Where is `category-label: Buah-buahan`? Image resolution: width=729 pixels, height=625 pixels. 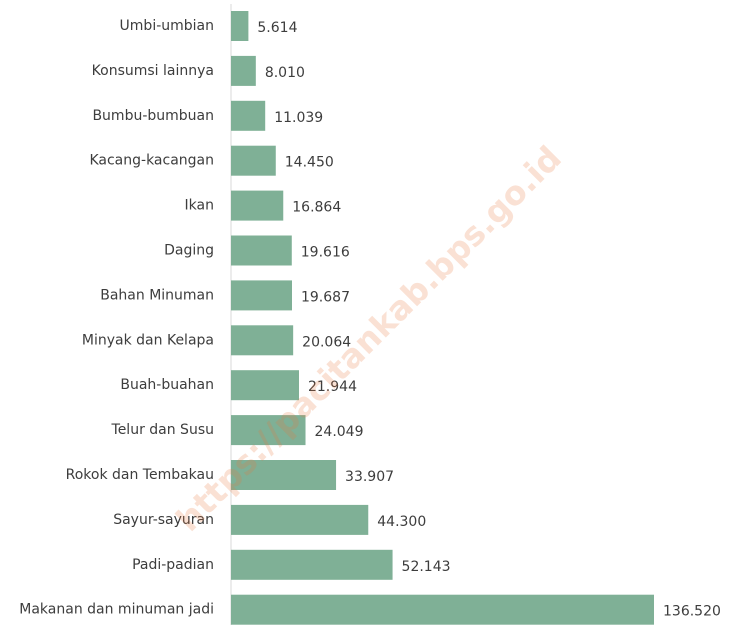 category-label: Buah-buahan is located at coordinates (167, 385).